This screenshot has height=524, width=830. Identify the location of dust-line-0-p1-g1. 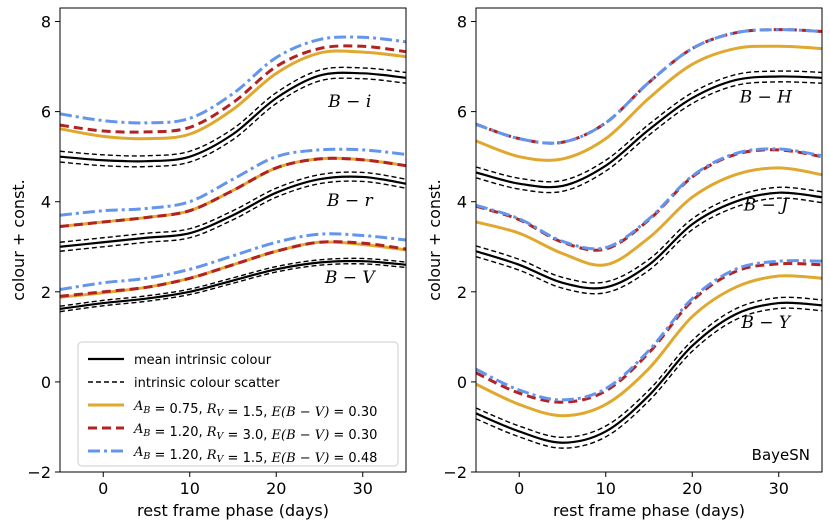
(649, 216).